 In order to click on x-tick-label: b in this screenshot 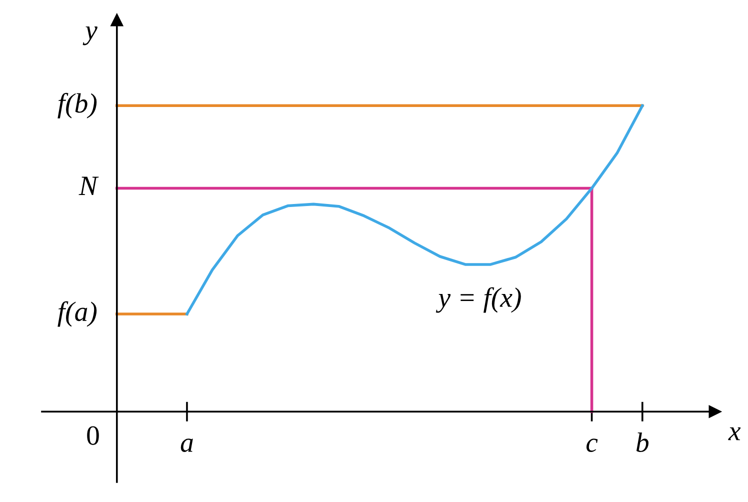, I will do `click(642, 442)`.